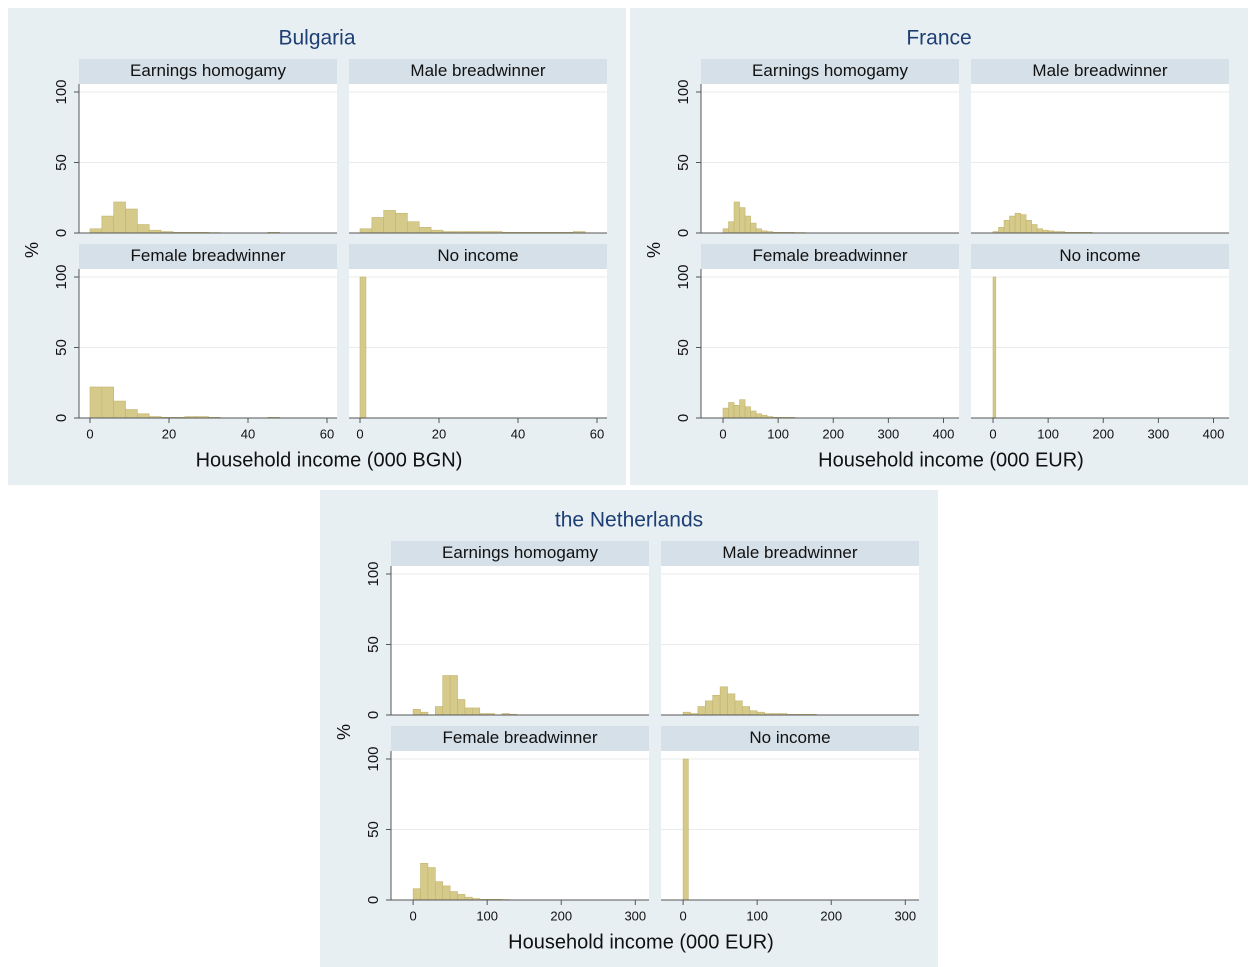 Image resolution: width=1250 pixels, height=967 pixels. I want to click on chart-title: Bulgaria, so click(316, 38).